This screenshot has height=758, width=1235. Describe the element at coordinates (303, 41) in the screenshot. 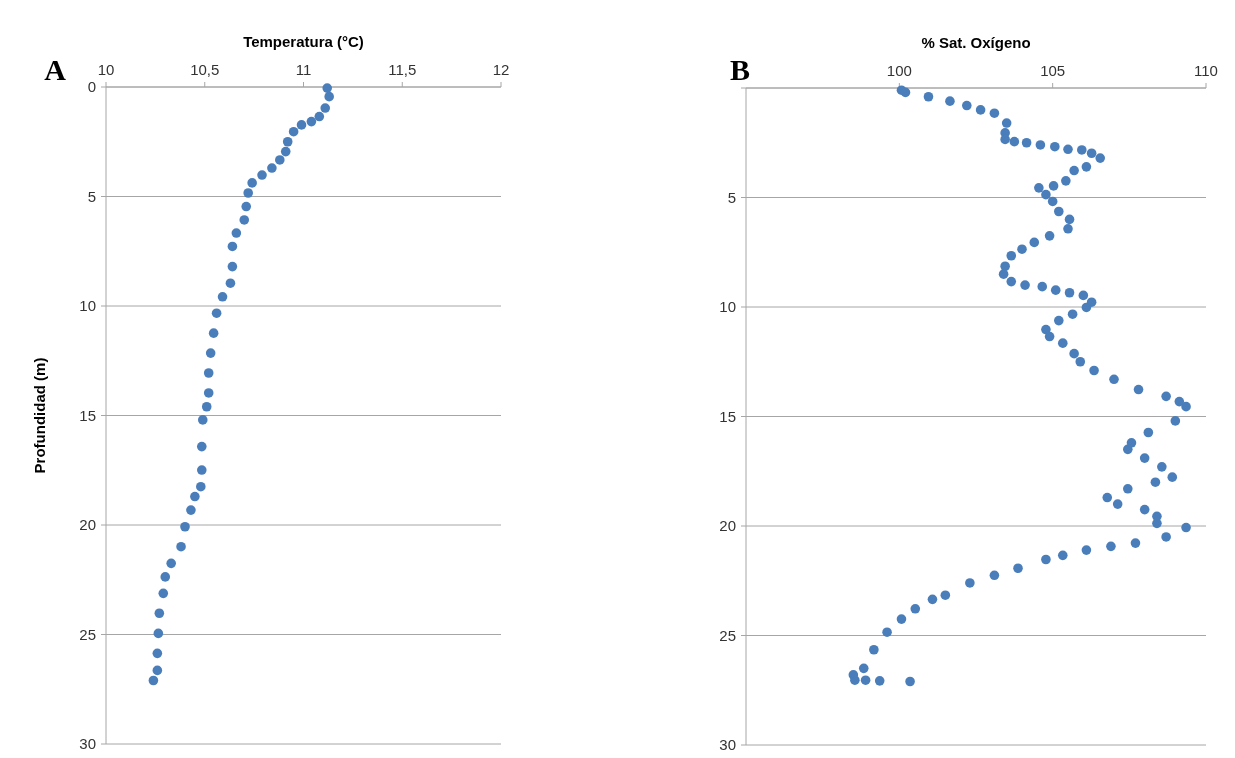

I see `x-axis-title: Temperatura (°C)` at that location.